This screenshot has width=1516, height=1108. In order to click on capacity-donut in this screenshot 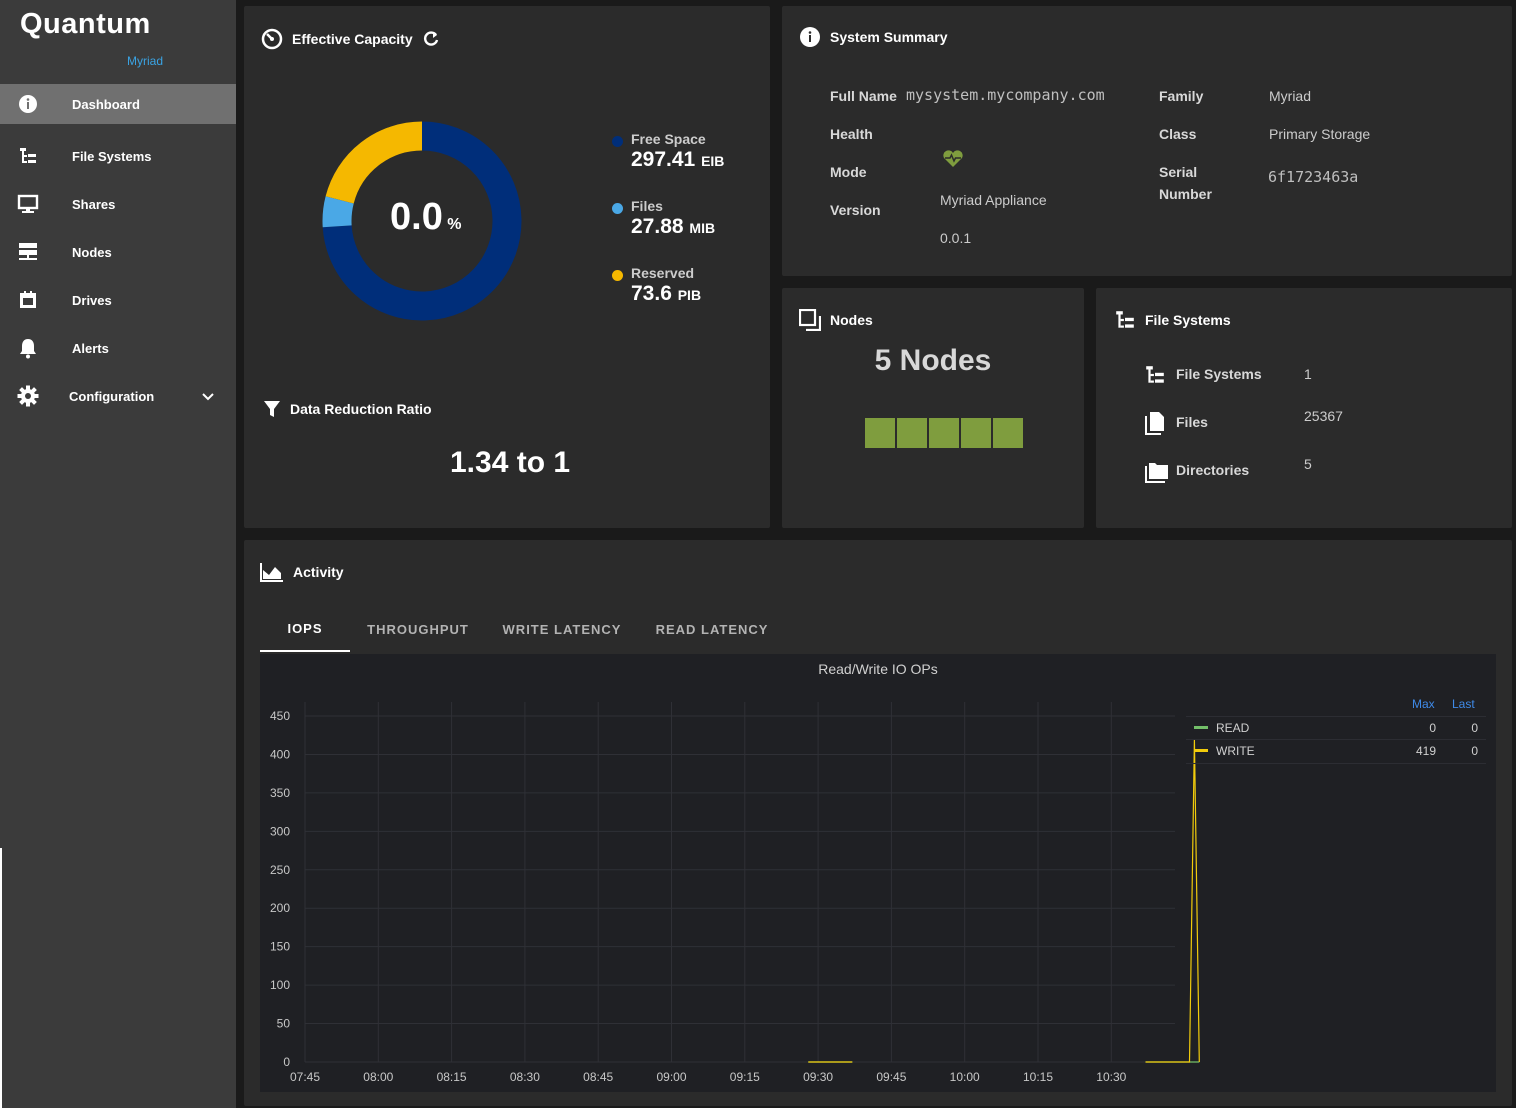, I will do `click(422, 221)`.